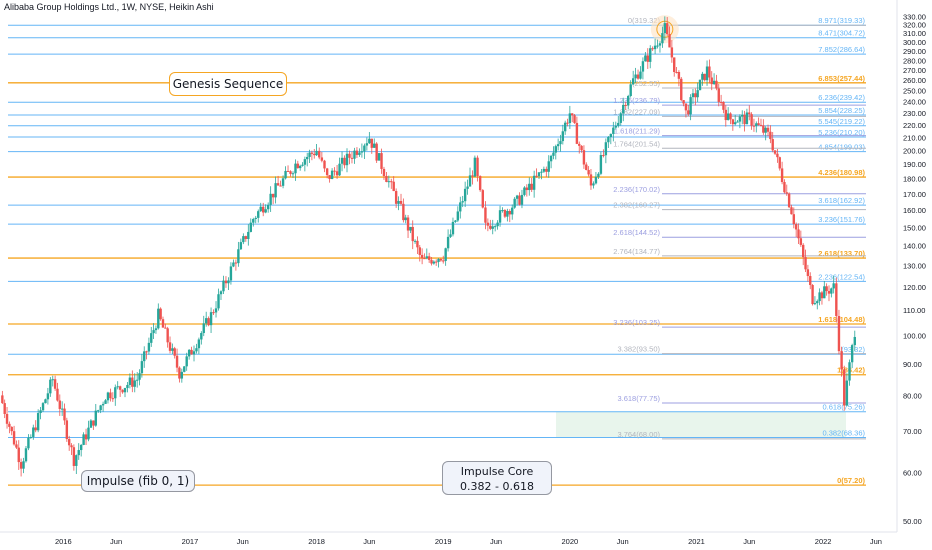 This screenshot has width=932, height=550. Describe the element at coordinates (696, 541) in the screenshot. I see `x-tick-label: 2021` at that location.